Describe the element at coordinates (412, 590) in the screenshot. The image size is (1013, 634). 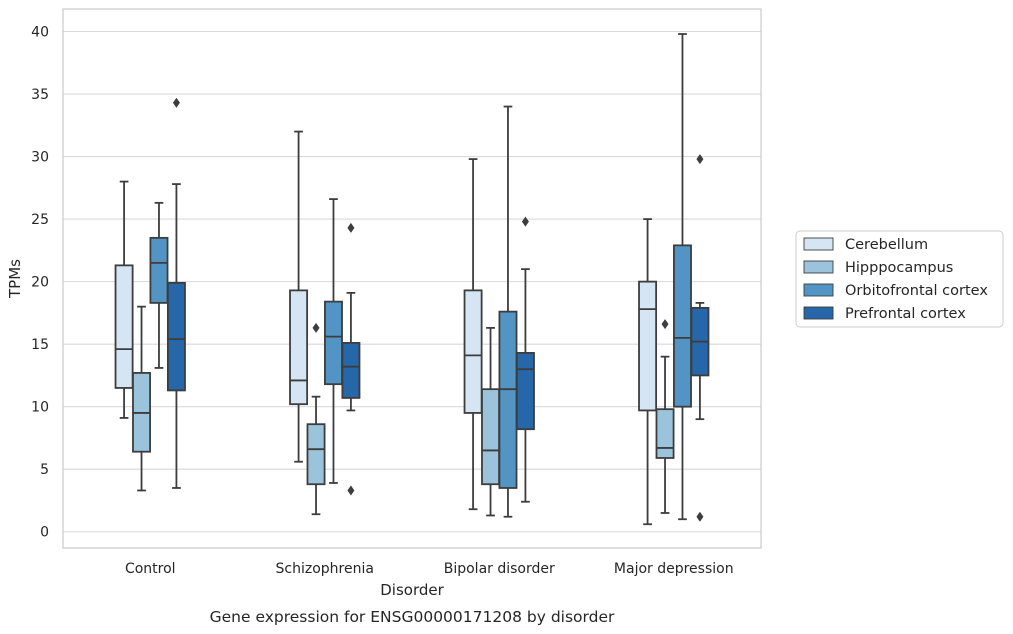
I see `x-axis-label: Disorder` at that location.